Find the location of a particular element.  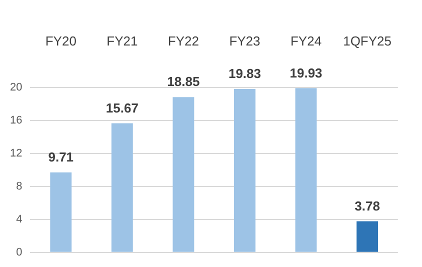

y-tick-label: 16 is located at coordinates (16, 120).